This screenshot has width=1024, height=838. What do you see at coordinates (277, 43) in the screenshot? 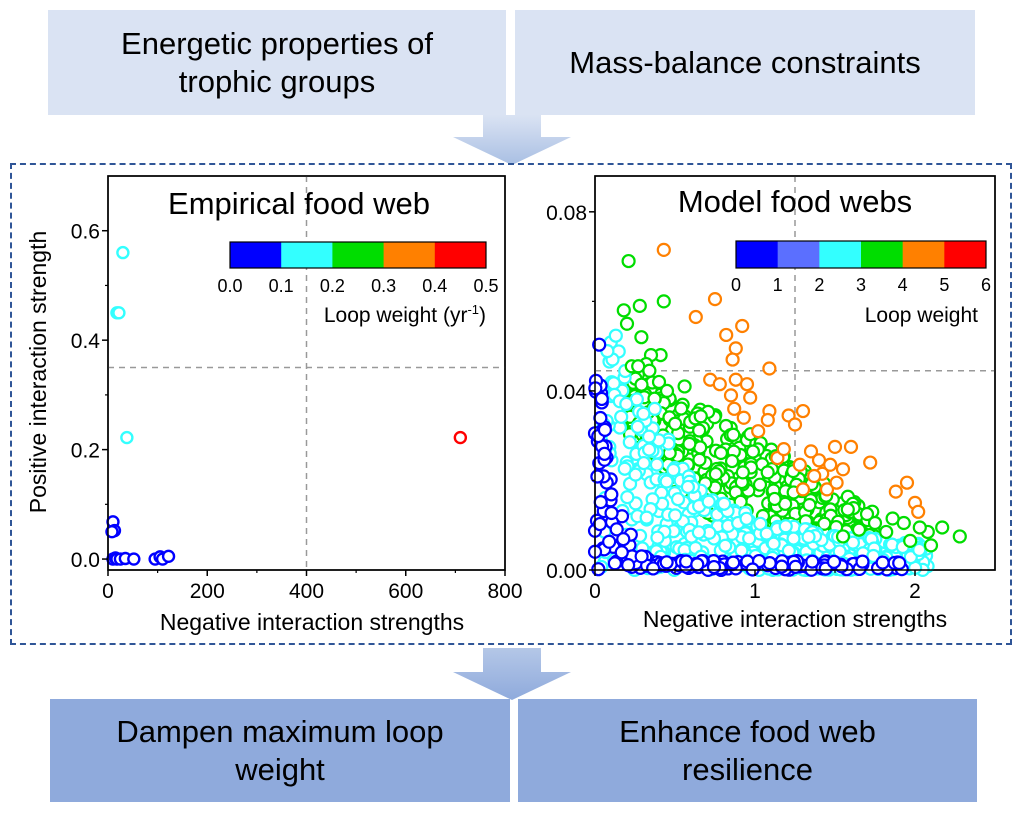
I see `input-box-label-line1: Energetic properties of` at bounding box center [277, 43].